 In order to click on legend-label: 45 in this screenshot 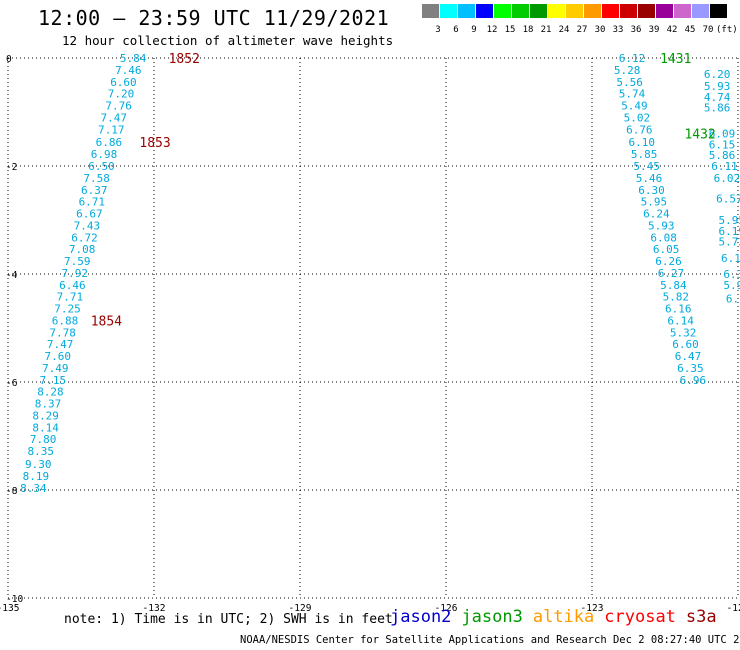, I will do `click(690, 30)`.